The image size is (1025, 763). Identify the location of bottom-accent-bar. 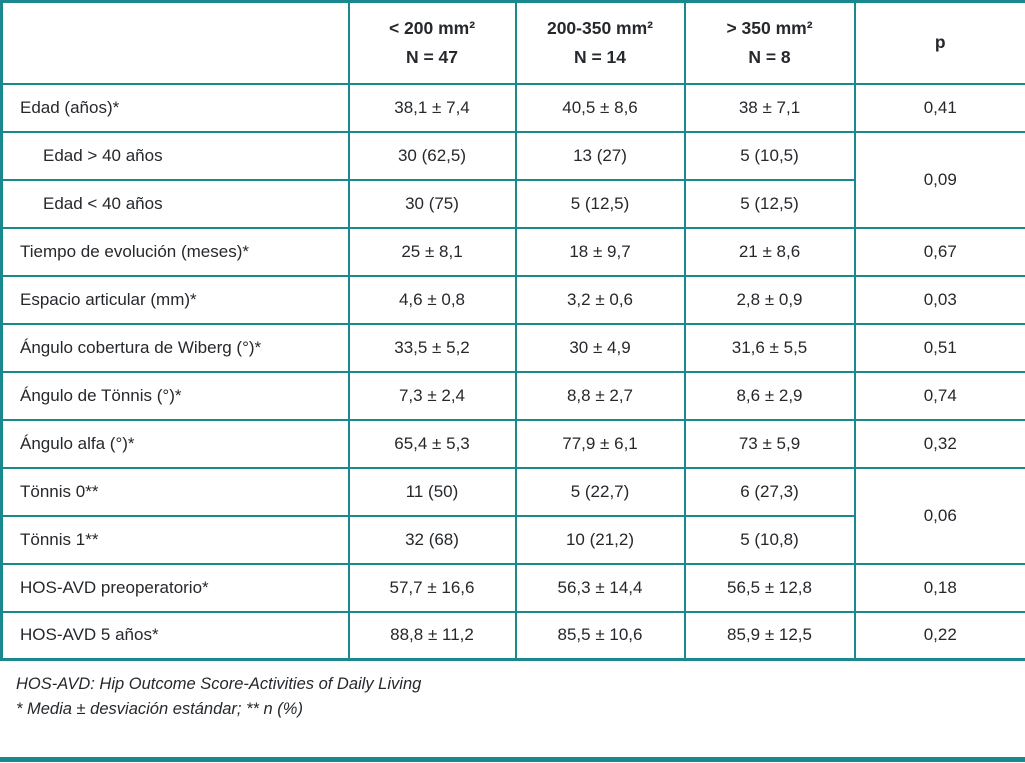
(512, 759).